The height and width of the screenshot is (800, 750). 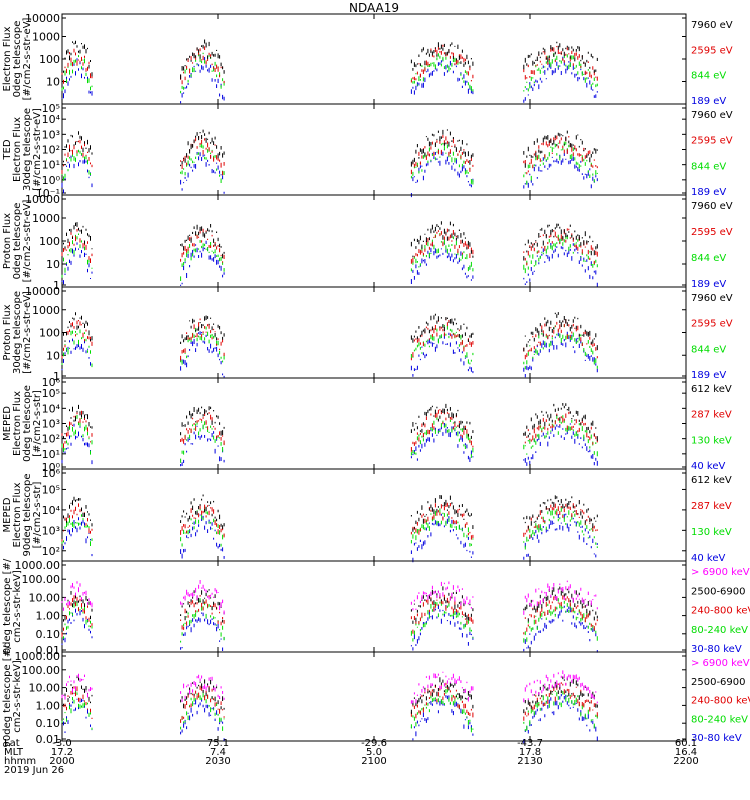 I want to click on legend-entry: 2500-6900, so click(x=718, y=682).